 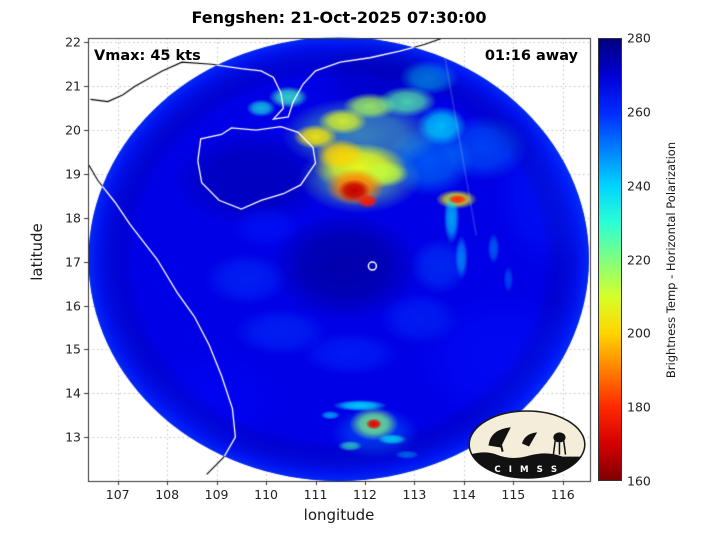 What do you see at coordinates (73, 262) in the screenshot?
I see `y-tick-label: 17` at bounding box center [73, 262].